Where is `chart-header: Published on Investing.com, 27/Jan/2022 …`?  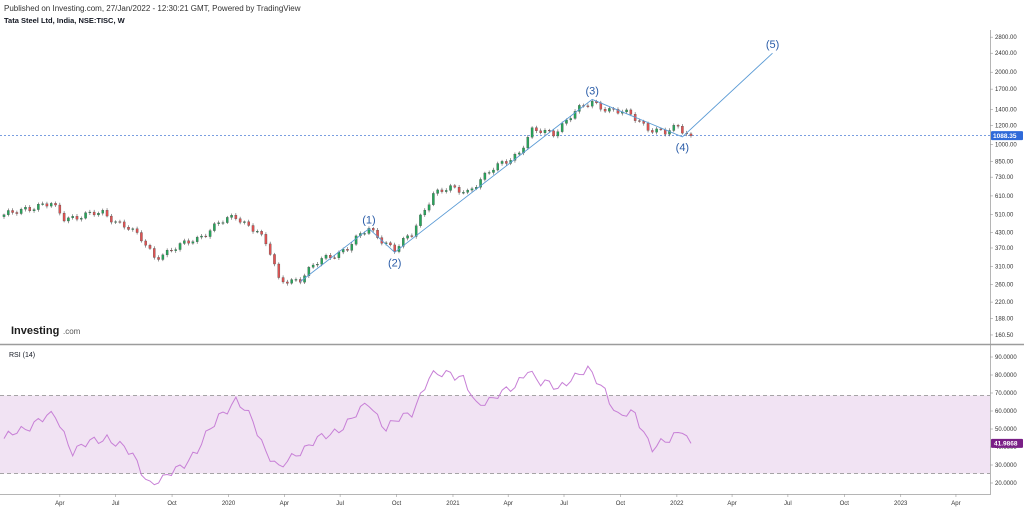
chart-header: Published on Investing.com, 27/Jan/2022 … is located at coordinates (152, 15).